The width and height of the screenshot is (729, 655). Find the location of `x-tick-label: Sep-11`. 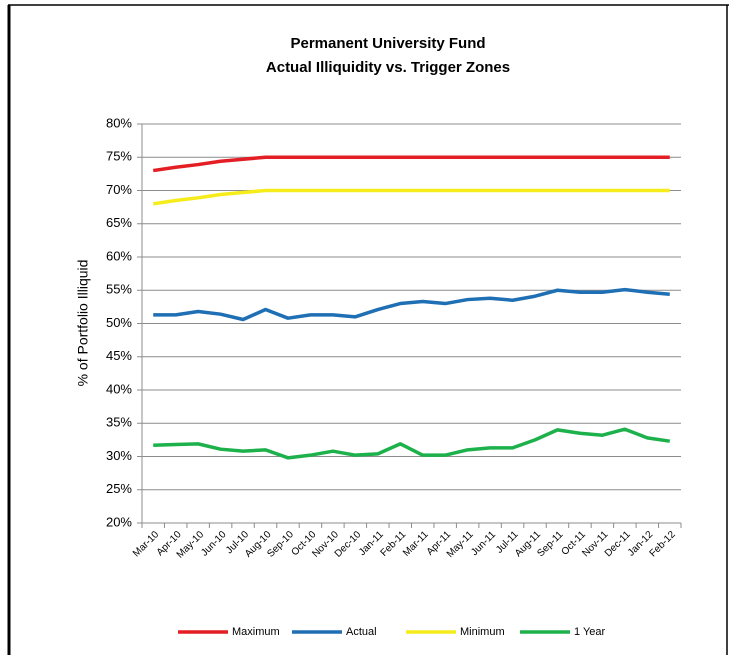

x-tick-label: Sep-11 is located at coordinates (550, 544).